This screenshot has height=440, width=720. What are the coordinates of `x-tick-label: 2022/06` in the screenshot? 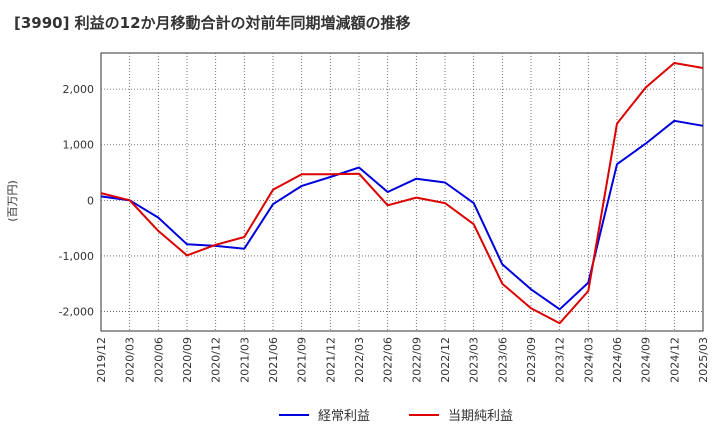 It's located at (388, 360).